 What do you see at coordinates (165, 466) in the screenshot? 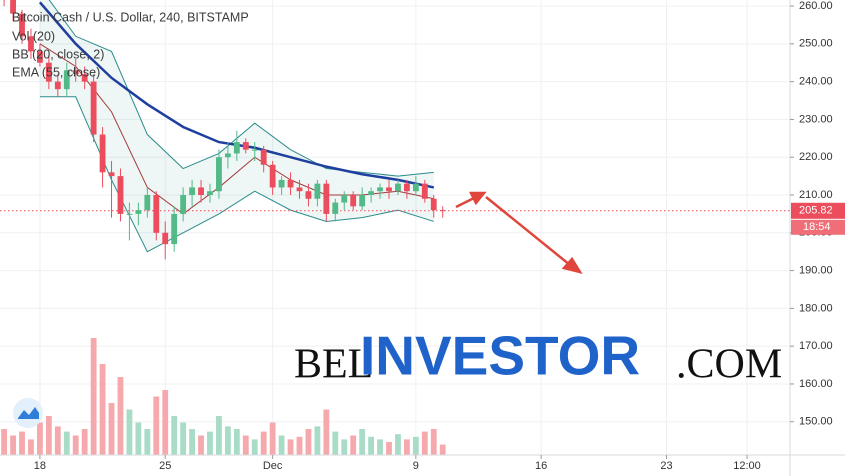
I see `x-tick-label: 25` at bounding box center [165, 466].